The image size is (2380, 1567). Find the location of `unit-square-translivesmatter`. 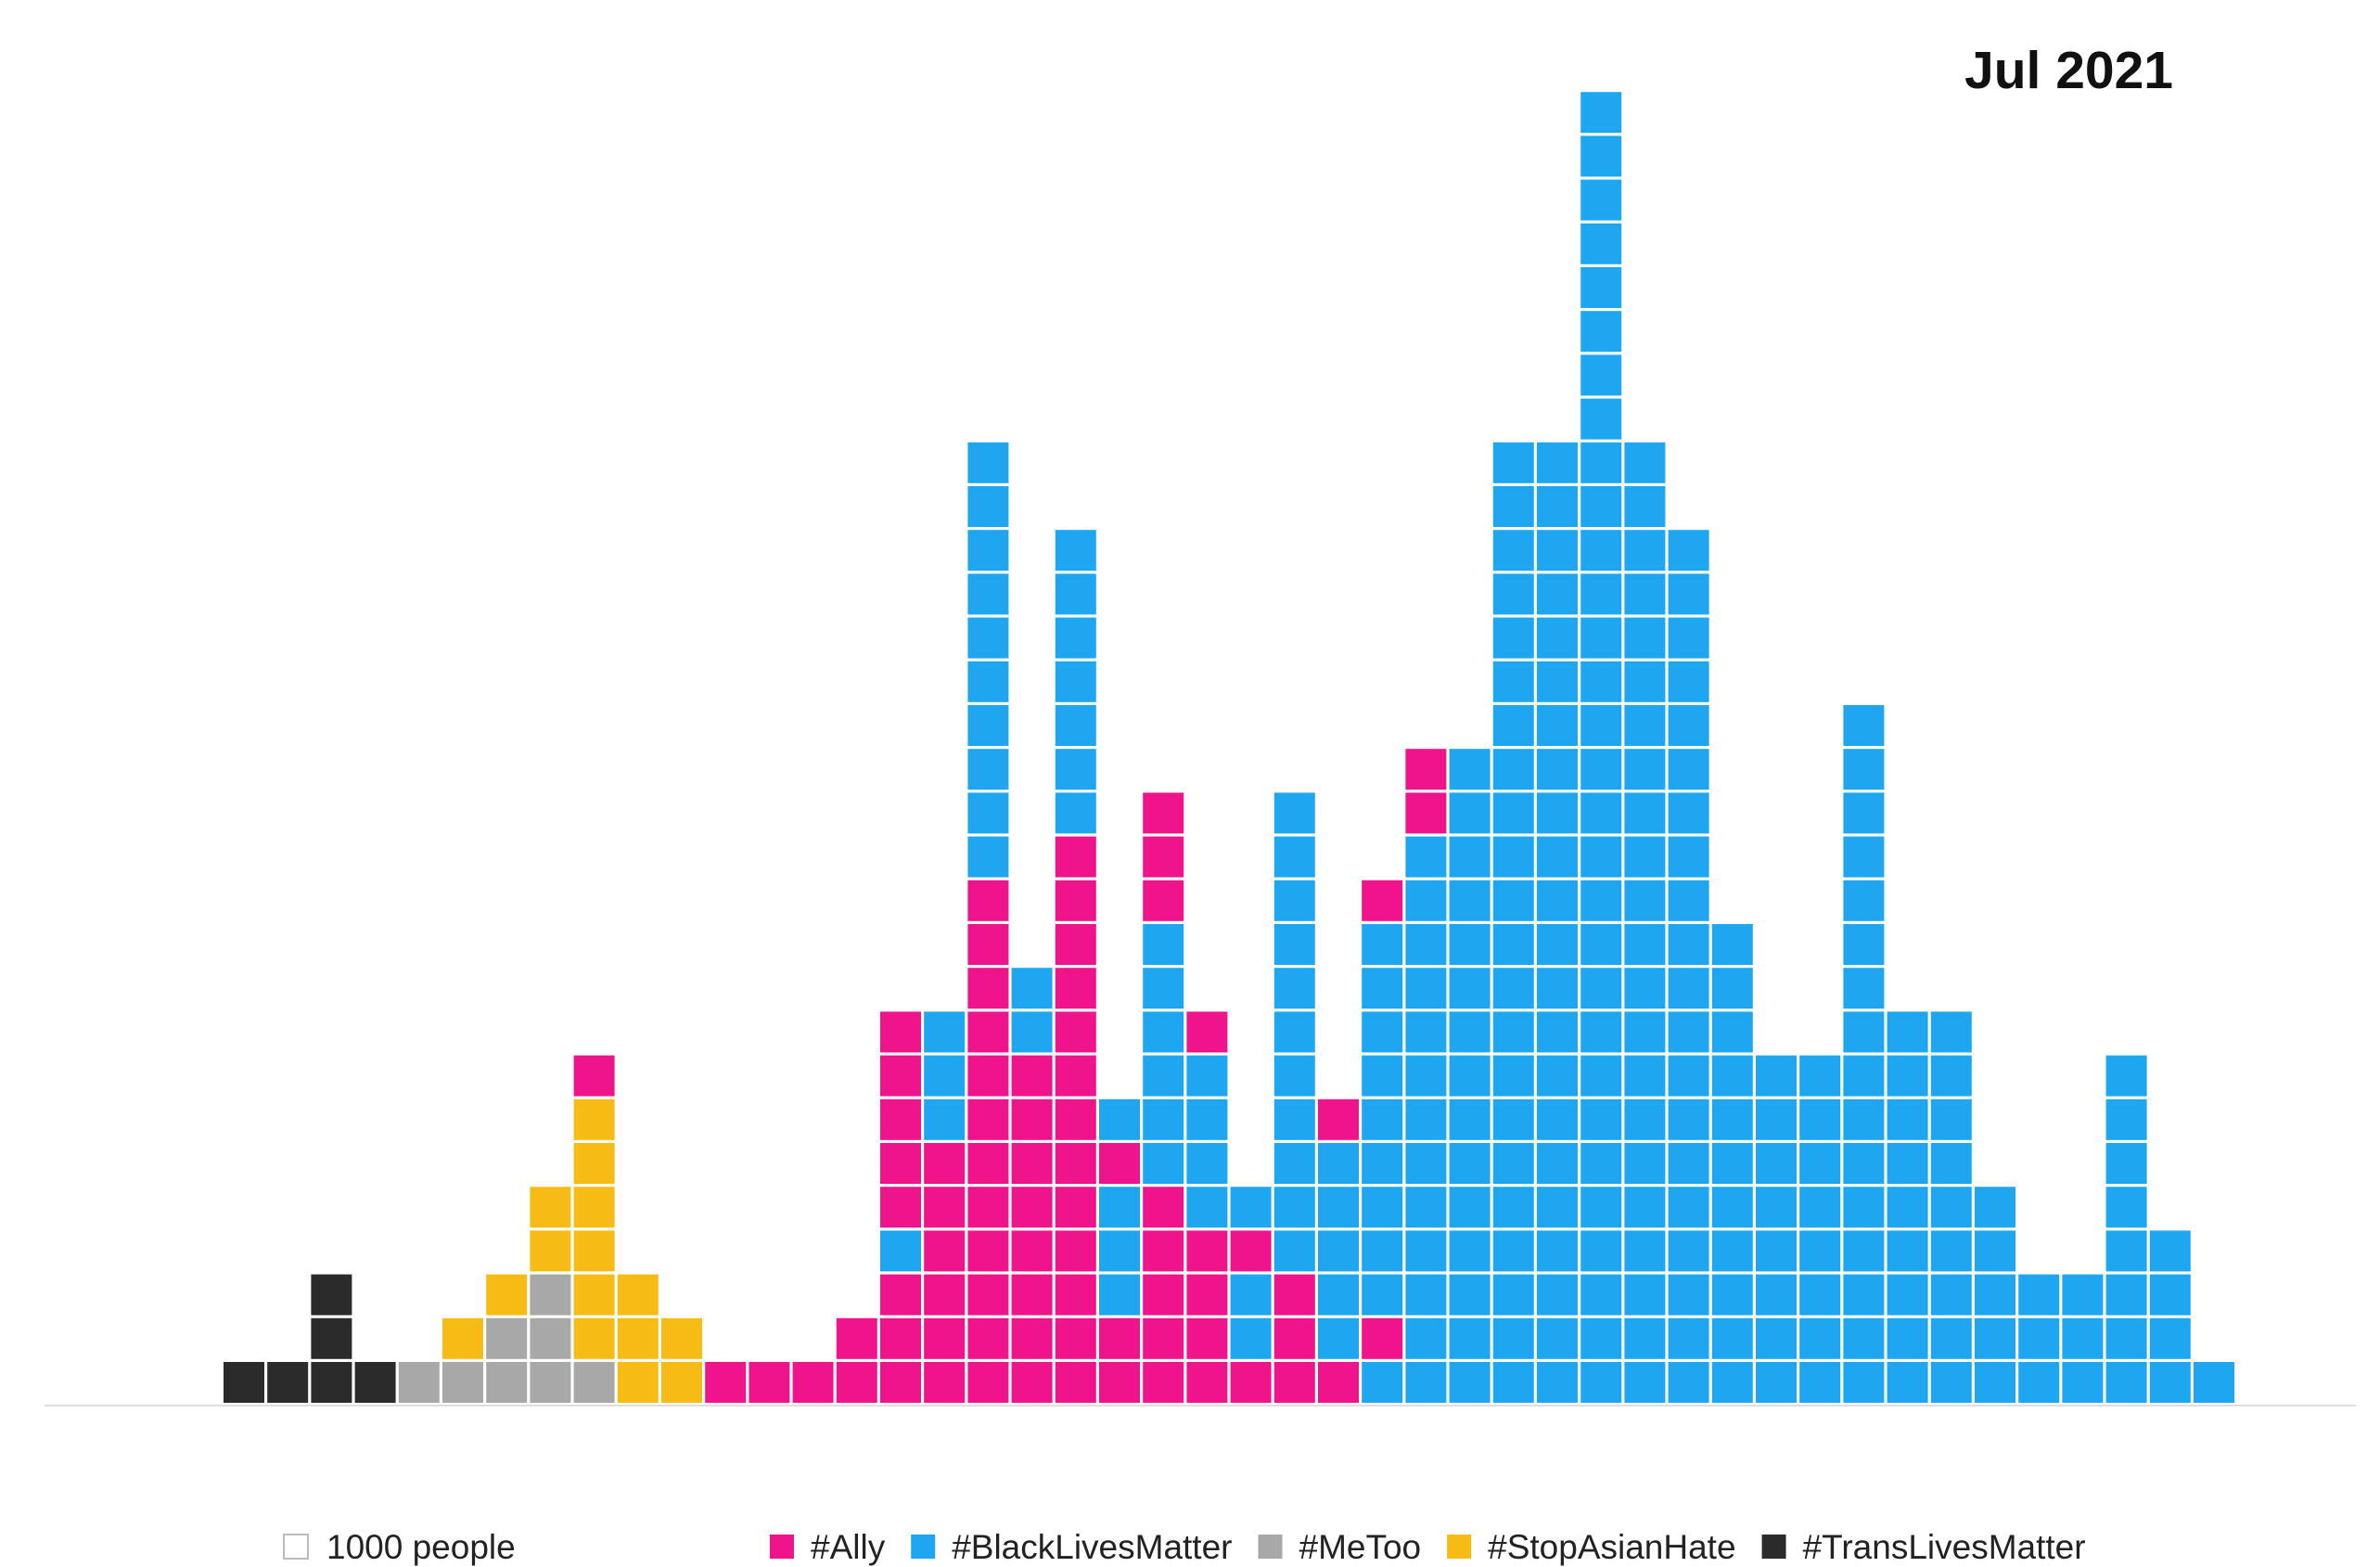

unit-square-translivesmatter is located at coordinates (375, 1382).